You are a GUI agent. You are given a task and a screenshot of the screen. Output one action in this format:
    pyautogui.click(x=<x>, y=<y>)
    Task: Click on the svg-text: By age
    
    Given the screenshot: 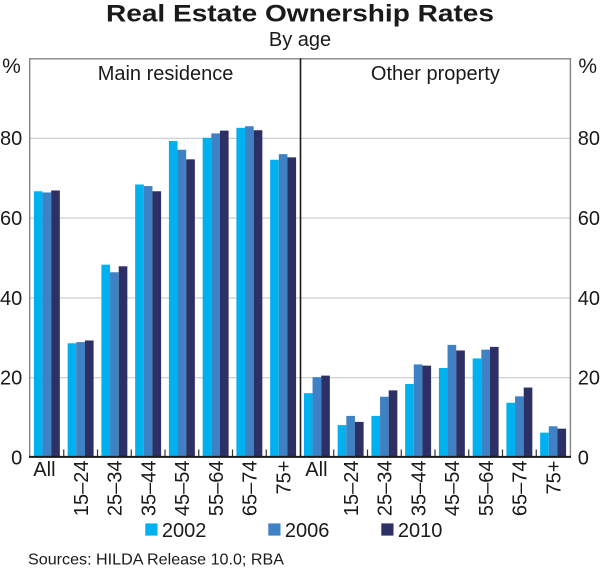 What is the action you would take?
    pyautogui.click(x=300, y=40)
    